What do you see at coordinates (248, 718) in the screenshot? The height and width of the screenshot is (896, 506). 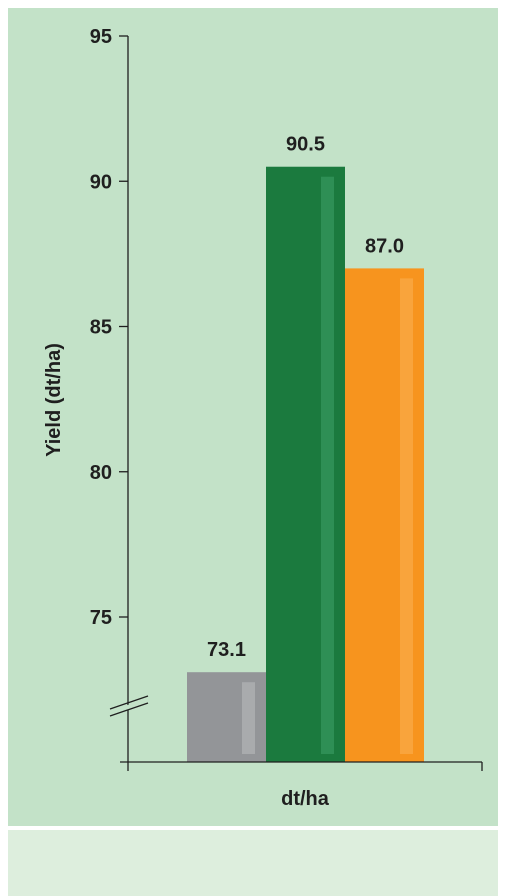 I see `bar-1-highlight` at bounding box center [248, 718].